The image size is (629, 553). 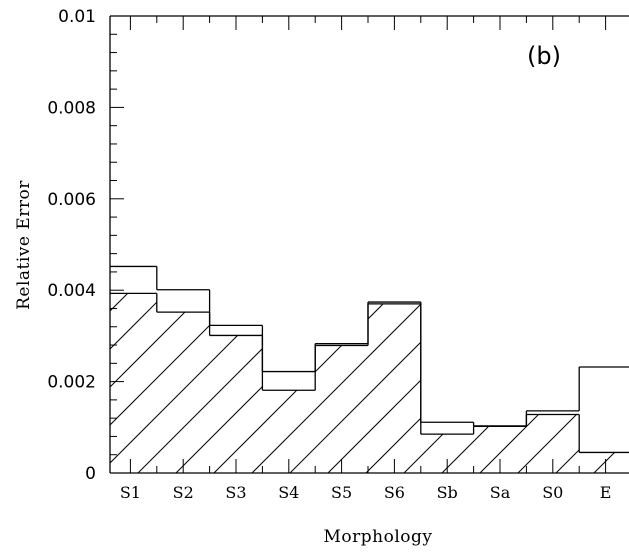 I want to click on y-tick-label: 0.004, so click(x=71, y=291).